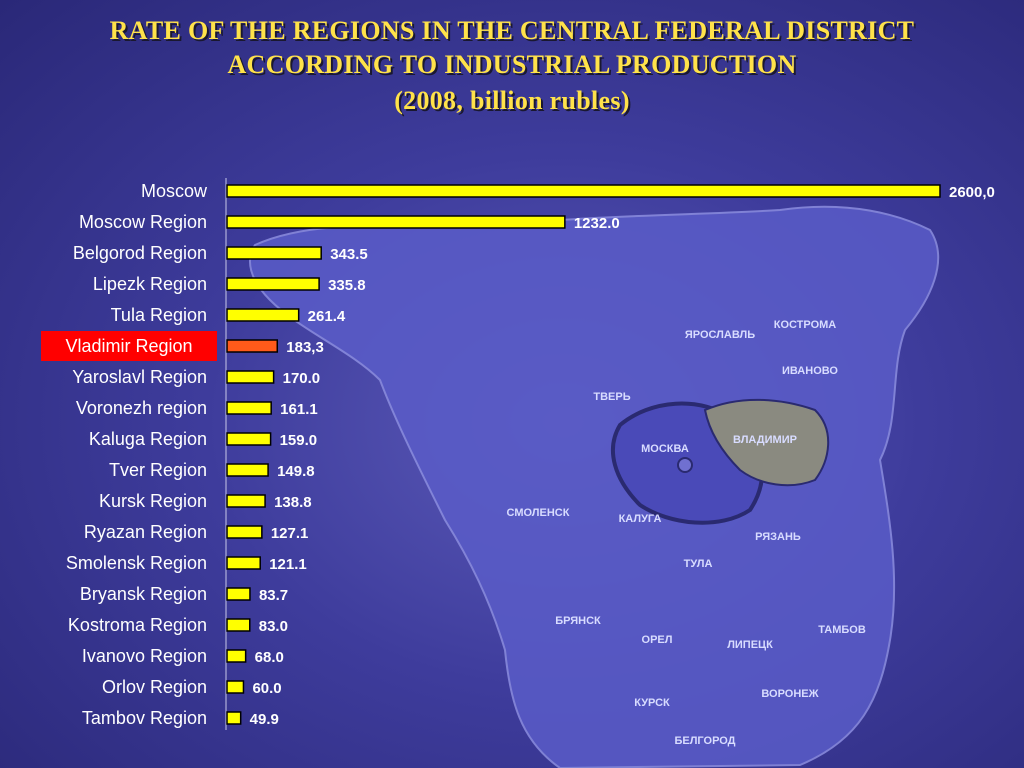  I want to click on value-label: 183,3, so click(305, 347).